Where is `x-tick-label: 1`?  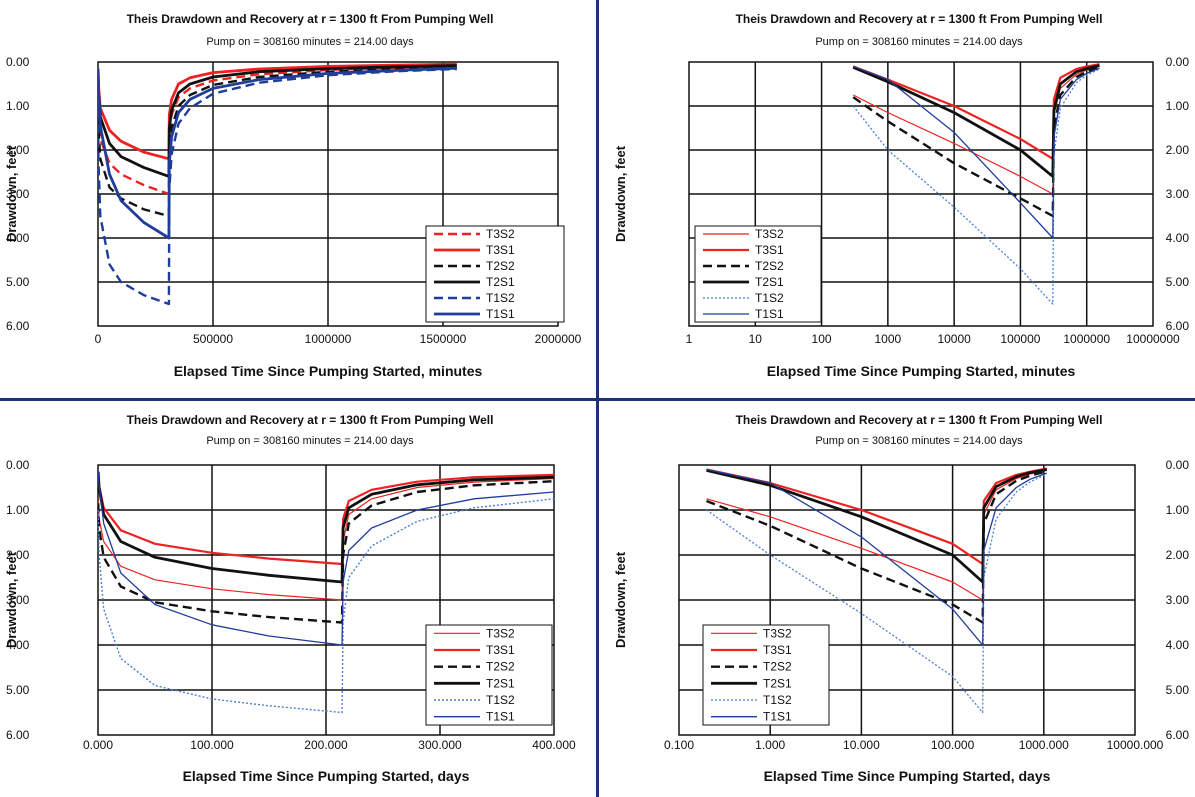
x-tick-label: 1 is located at coordinates (689, 339).